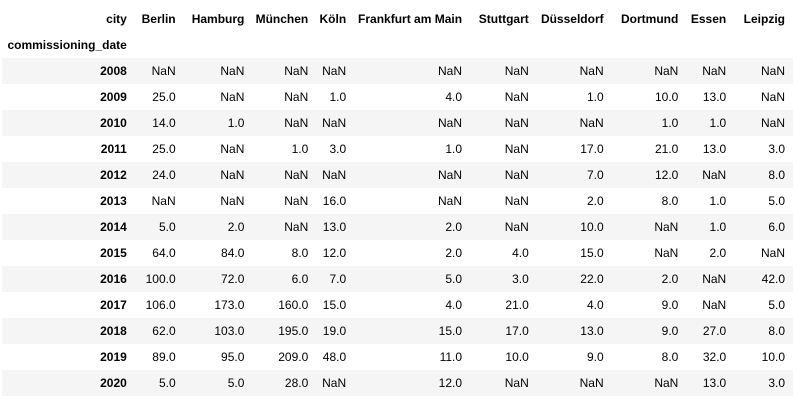 The width and height of the screenshot is (793, 401). I want to click on table-cell: 32.0, so click(714, 357).